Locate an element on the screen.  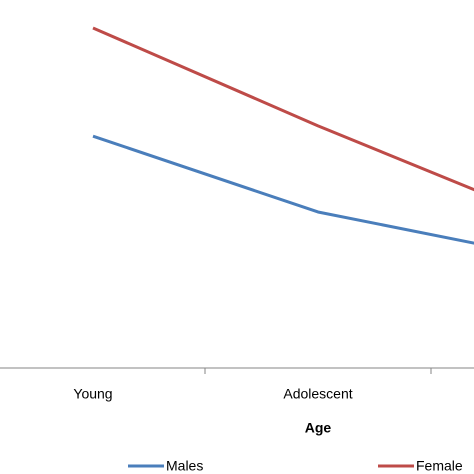
x-axis-title: Age is located at coordinates (318, 428).